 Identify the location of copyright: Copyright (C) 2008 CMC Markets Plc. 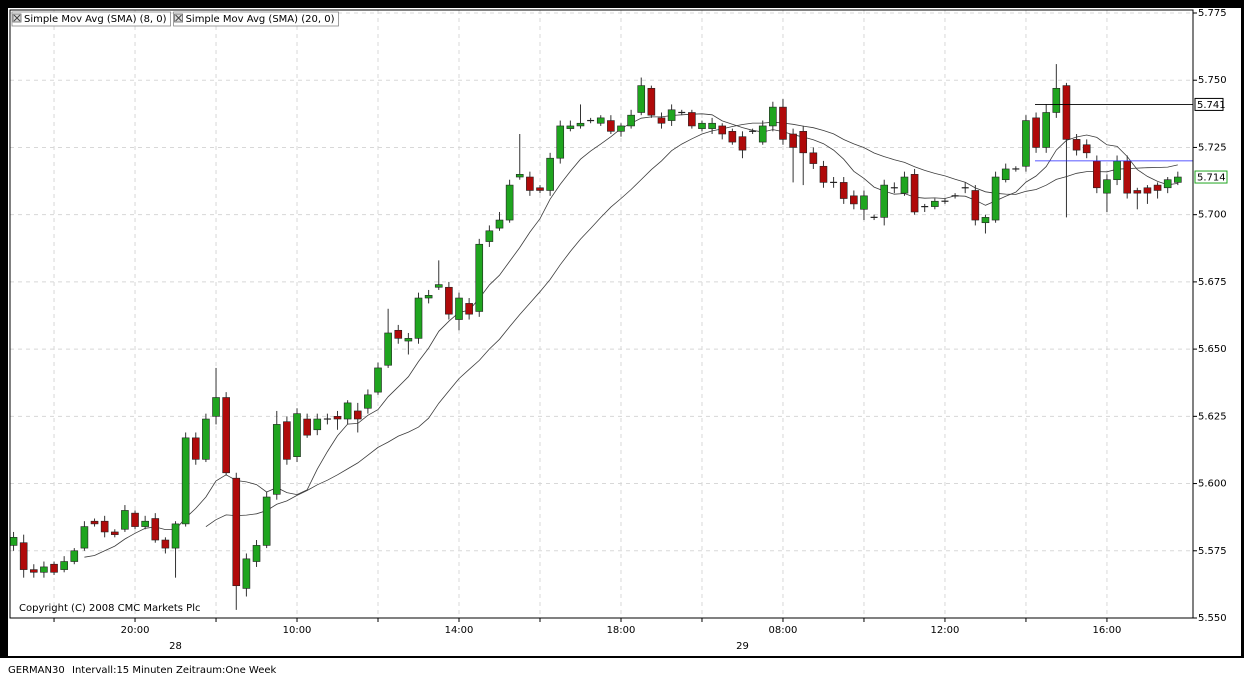
(109, 608).